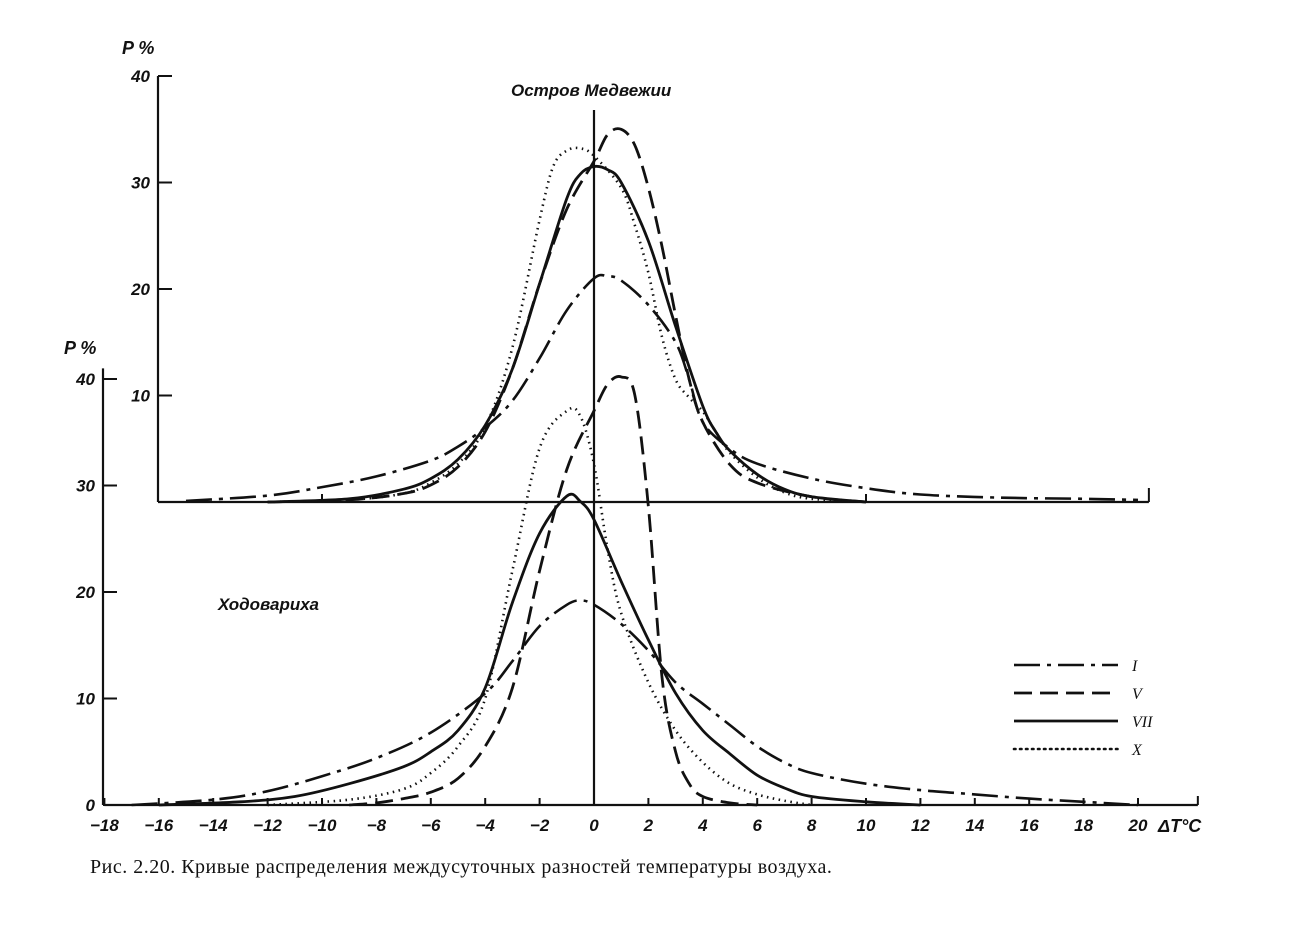 The height and width of the screenshot is (929, 1307). What do you see at coordinates (1138, 694) in the screenshot?
I see `legend-label-v: V` at bounding box center [1138, 694].